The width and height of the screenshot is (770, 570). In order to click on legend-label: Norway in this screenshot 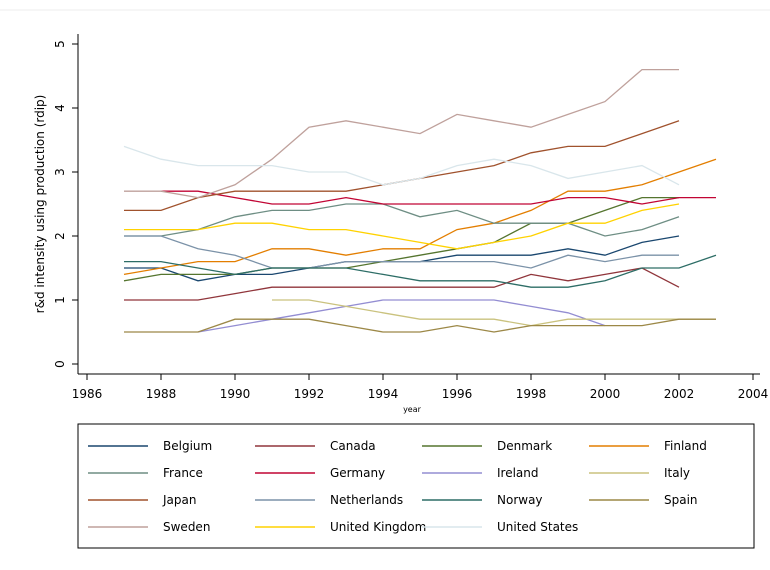, I will do `click(520, 500)`.